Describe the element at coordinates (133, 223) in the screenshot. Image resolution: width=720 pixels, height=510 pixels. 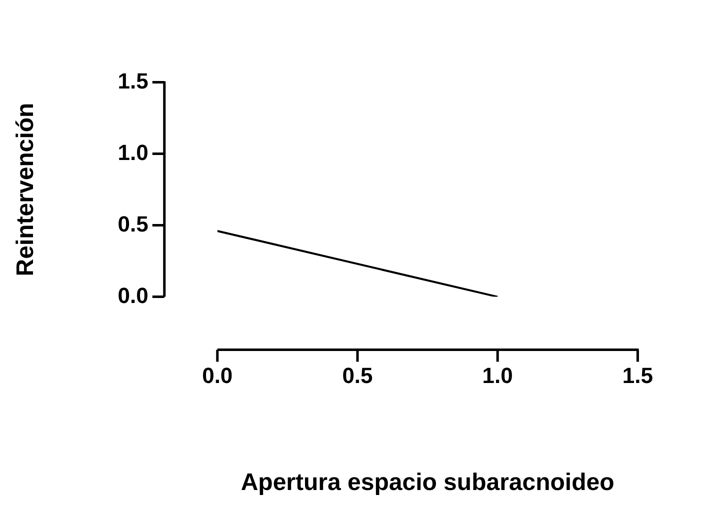
I see `y-tick-label: 0.5` at that location.